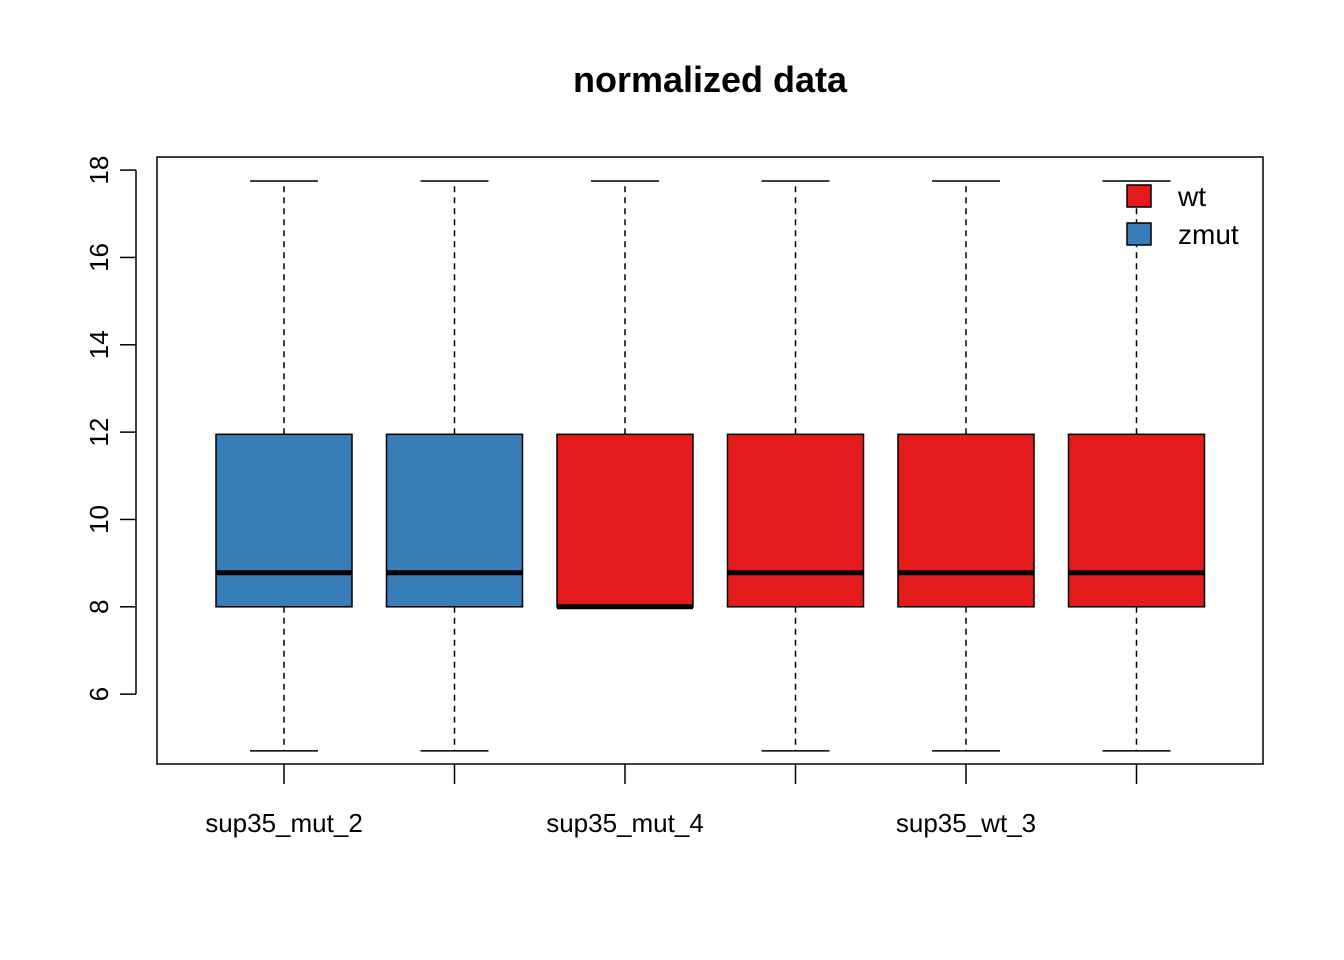  What do you see at coordinates (1208, 234) in the screenshot?
I see `legend-label-zmut: zmut` at bounding box center [1208, 234].